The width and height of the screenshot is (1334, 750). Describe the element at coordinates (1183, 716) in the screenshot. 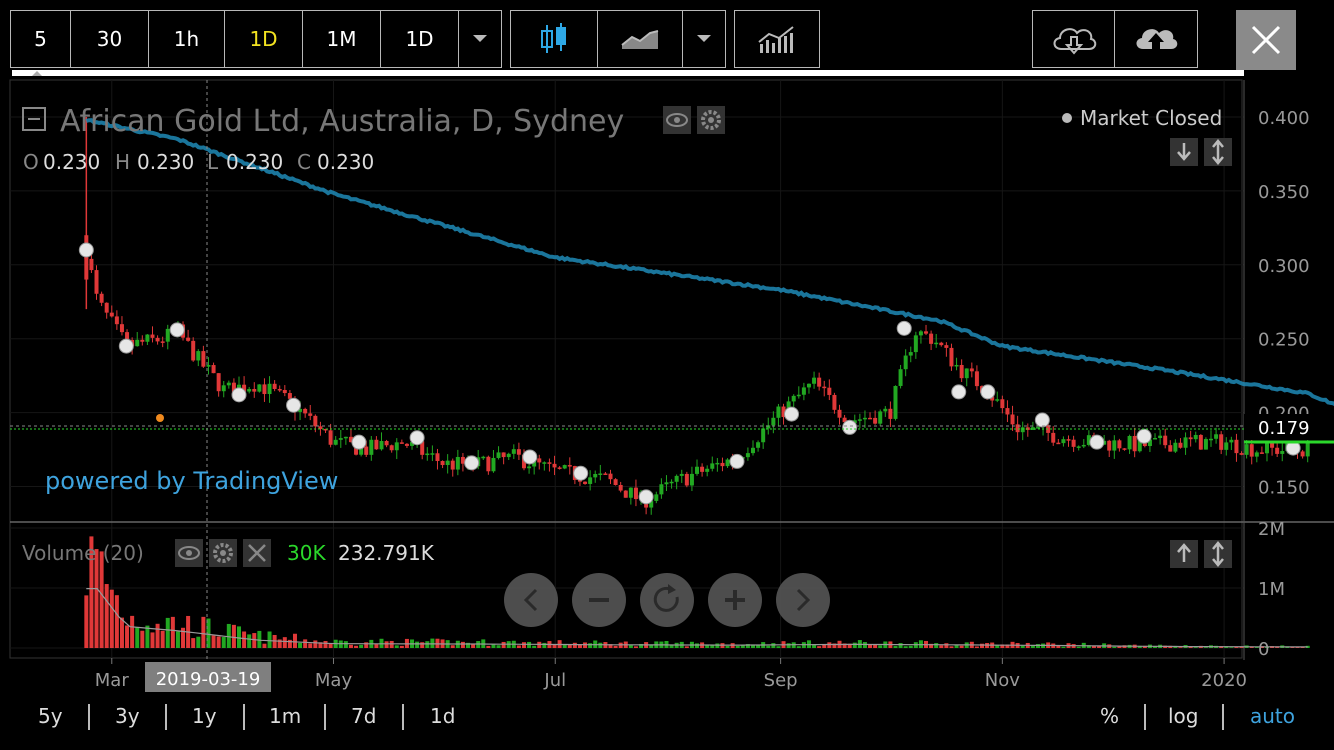

I see `log-scale-toggle: log` at that location.